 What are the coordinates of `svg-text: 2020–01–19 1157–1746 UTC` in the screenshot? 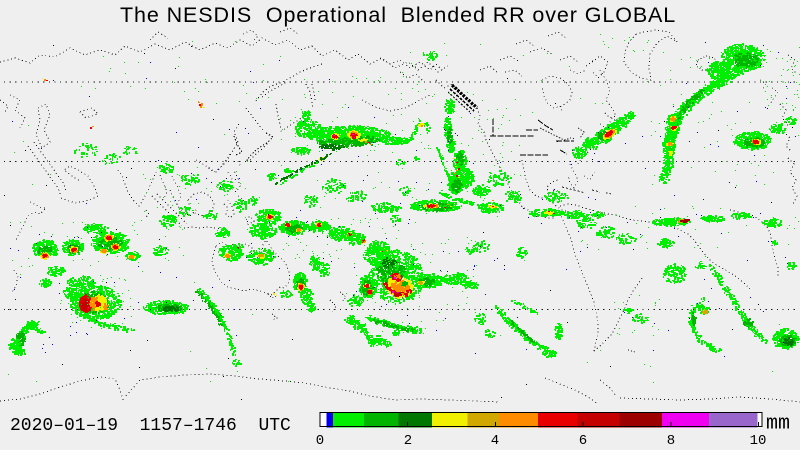 It's located at (150, 426).